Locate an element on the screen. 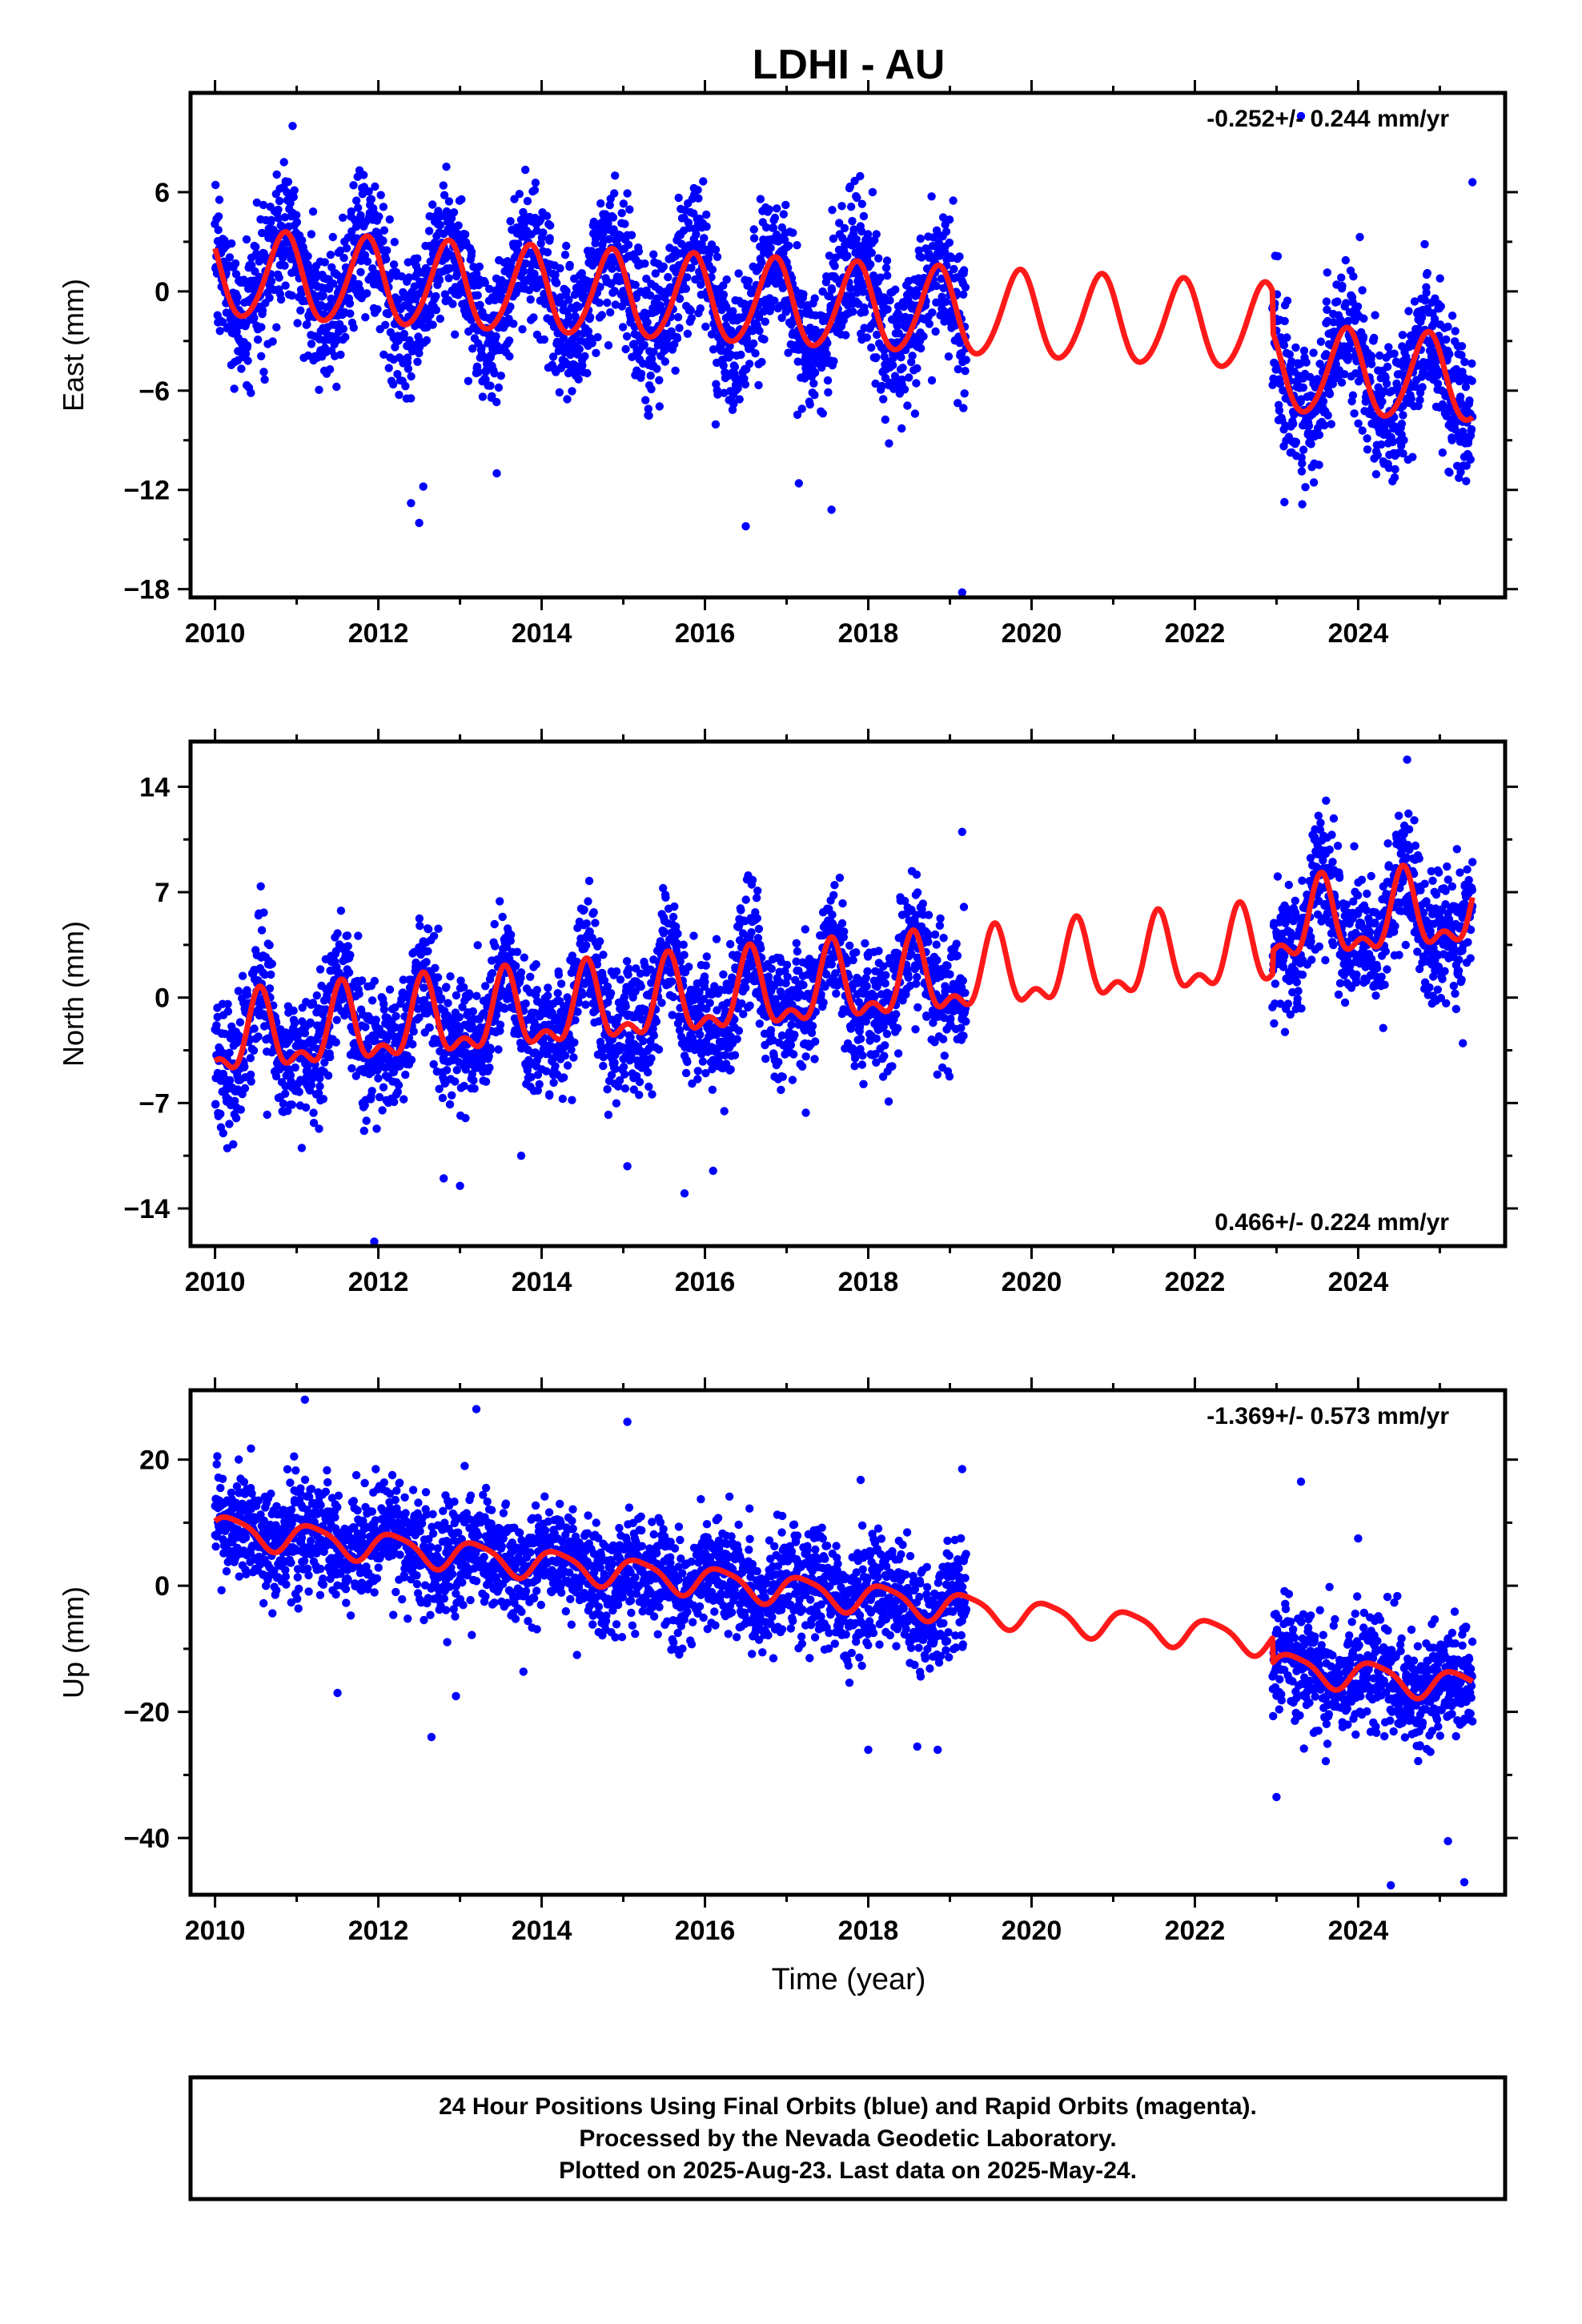  x-tick-label: 2012 is located at coordinates (378, 633).